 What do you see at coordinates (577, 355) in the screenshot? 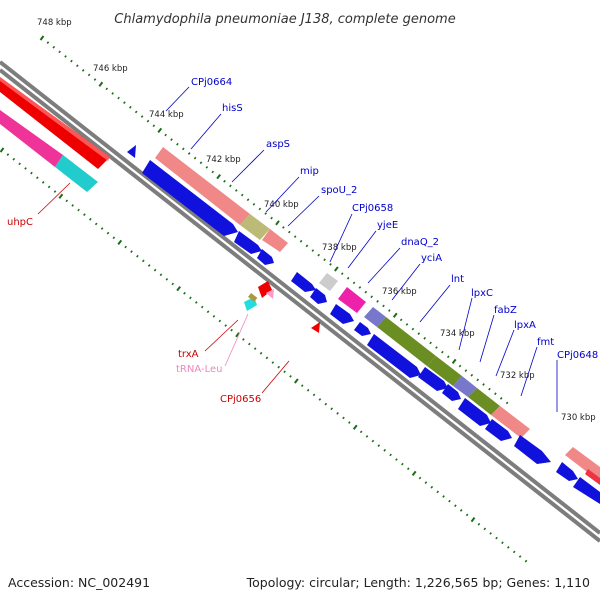
I see `gene-label-CPj0648: CPj0648` at bounding box center [577, 355].